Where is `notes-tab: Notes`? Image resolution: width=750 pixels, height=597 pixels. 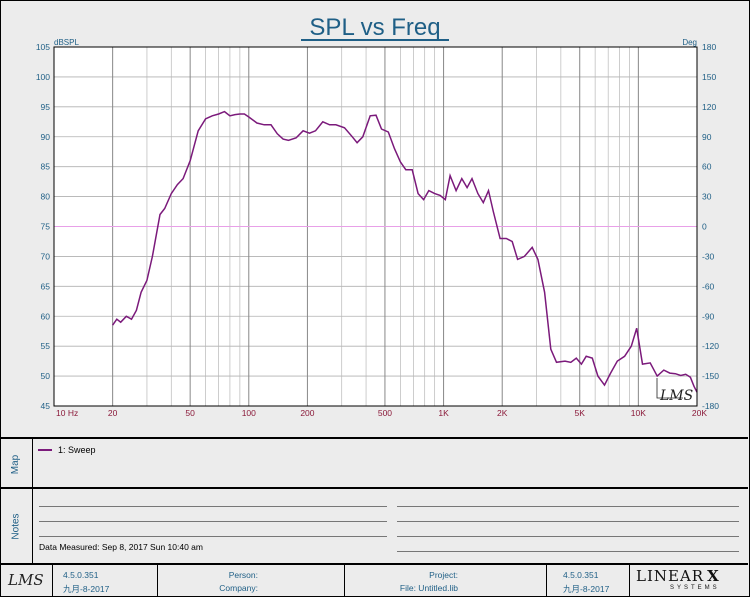 notes-tab: Notes is located at coordinates (16, 526).